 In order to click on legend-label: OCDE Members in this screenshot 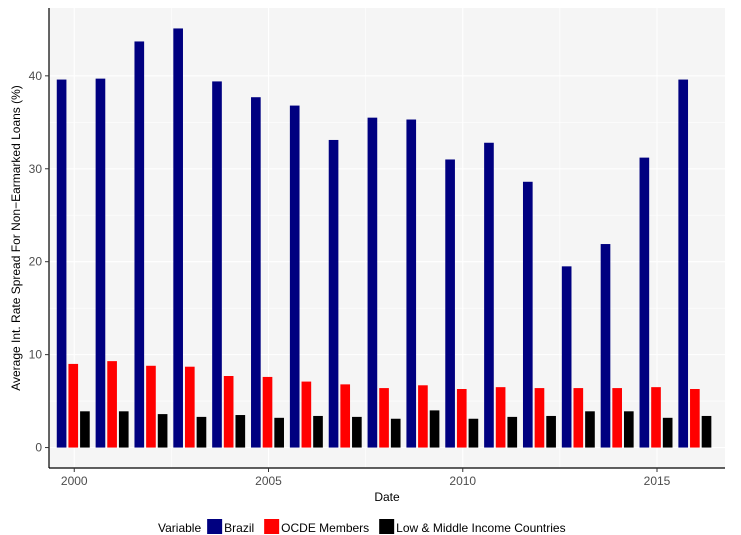, I will do `click(325, 528)`.